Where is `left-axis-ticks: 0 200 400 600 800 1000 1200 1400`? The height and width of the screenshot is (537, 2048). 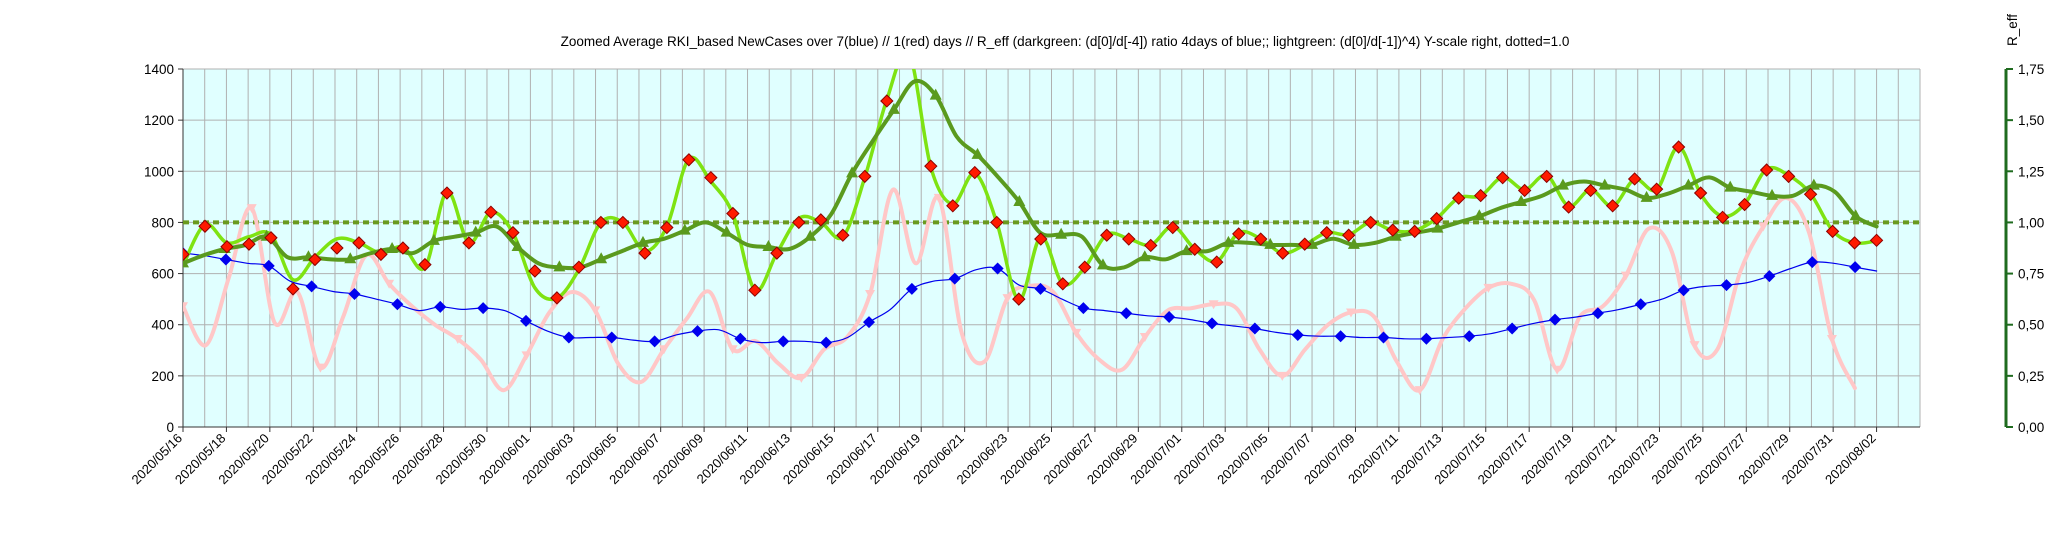 left-axis-ticks: 0 200 400 600 800 1000 1200 1400 is located at coordinates (163, 248).